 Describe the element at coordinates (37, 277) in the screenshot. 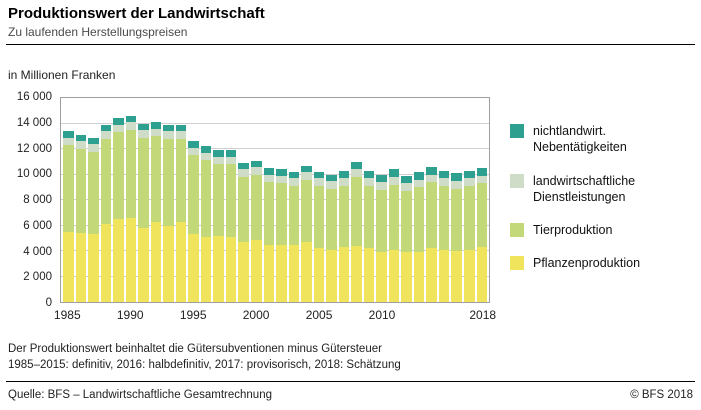

I see `y-tick-label: 2 000` at that location.